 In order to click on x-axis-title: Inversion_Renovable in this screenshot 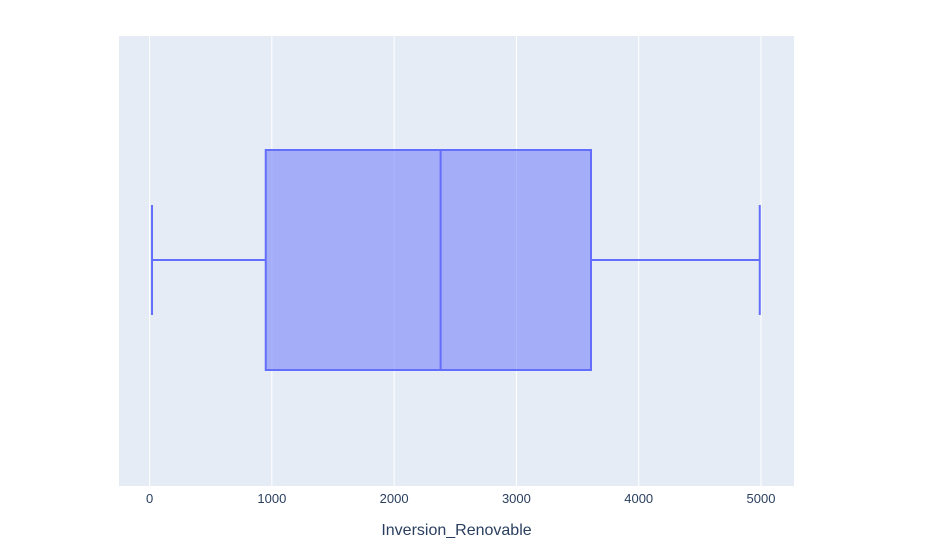, I will do `click(456, 530)`.